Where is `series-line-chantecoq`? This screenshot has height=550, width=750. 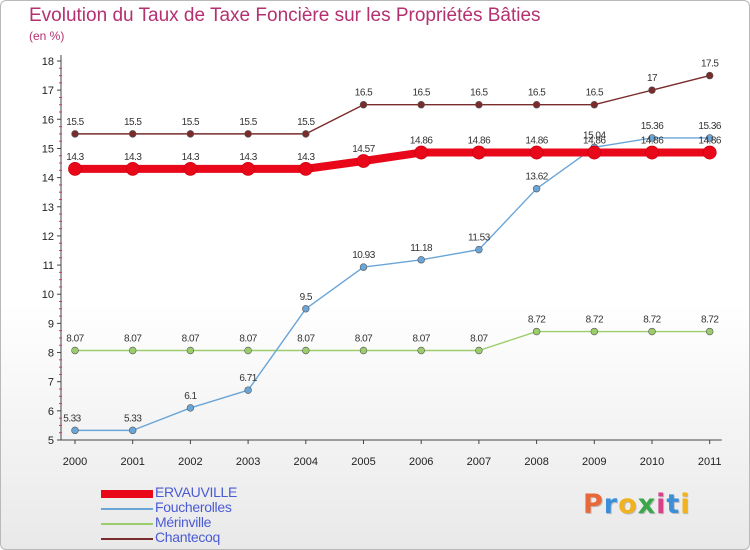 series-line-chantecoq is located at coordinates (392, 104).